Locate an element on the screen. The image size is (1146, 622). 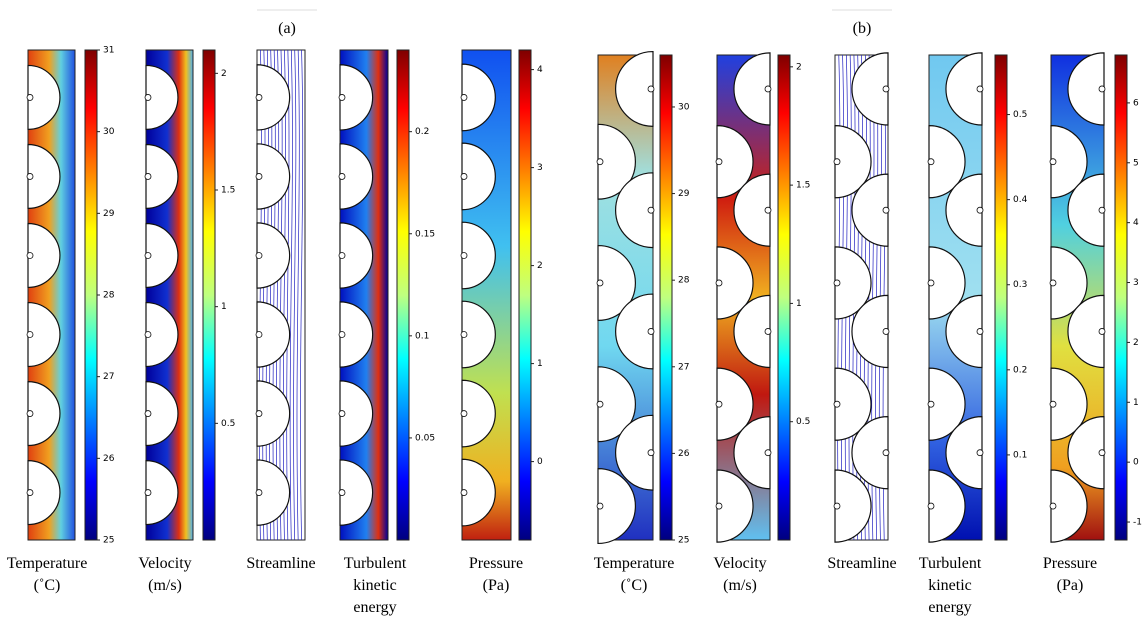
caption: Turbulent is located at coordinates (375, 563).